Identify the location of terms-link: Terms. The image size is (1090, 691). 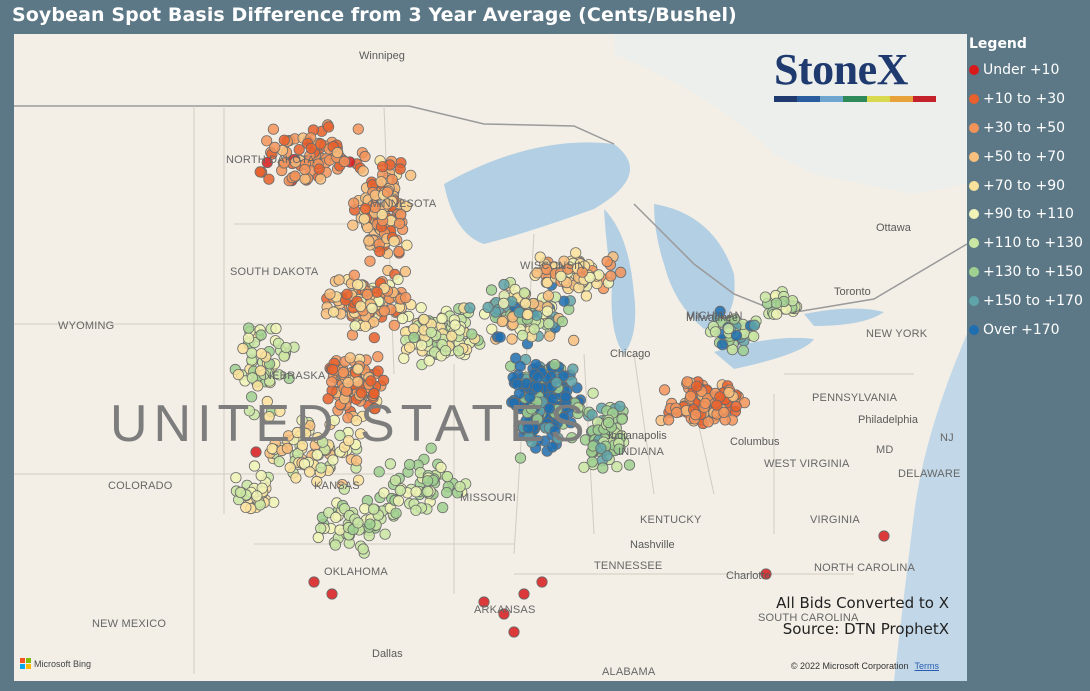
(927, 666).